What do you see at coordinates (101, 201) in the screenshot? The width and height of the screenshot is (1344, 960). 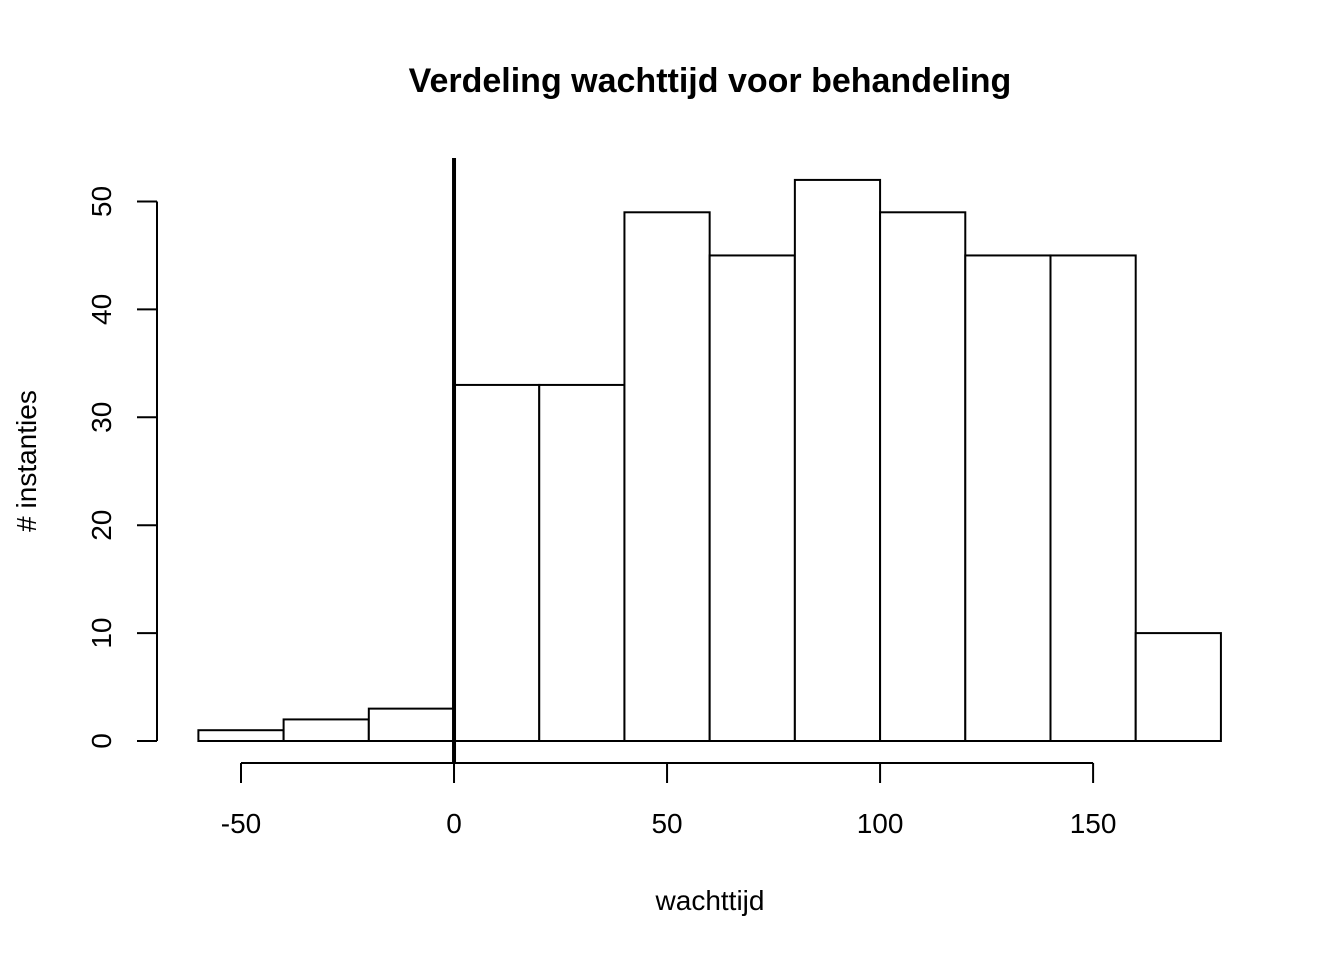 I see `y-tick-label-5: 50` at bounding box center [101, 201].